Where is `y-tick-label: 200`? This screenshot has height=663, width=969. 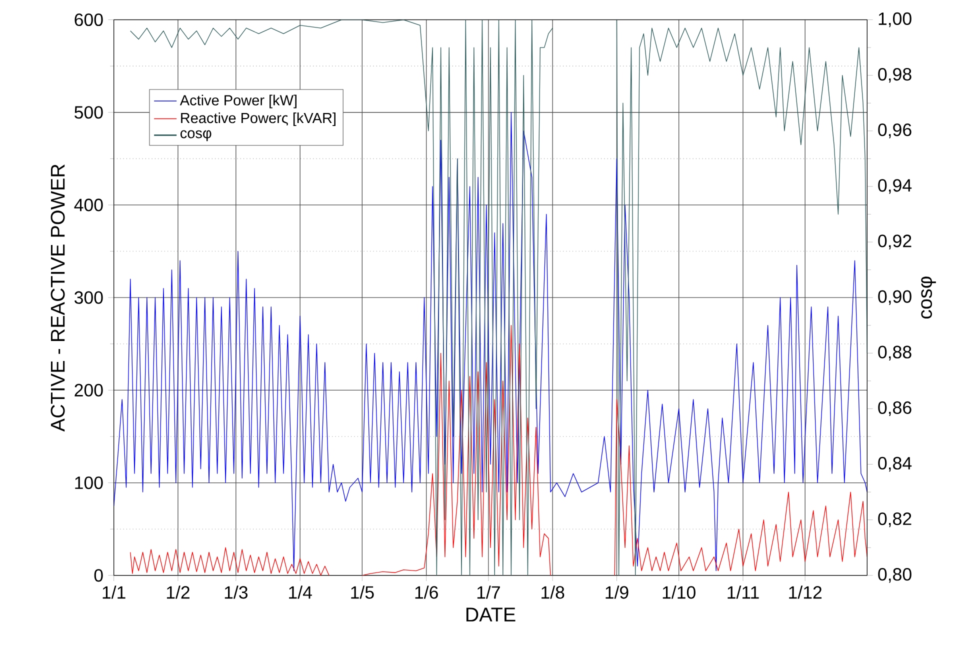 y-tick-label: 200 is located at coordinates (88, 390).